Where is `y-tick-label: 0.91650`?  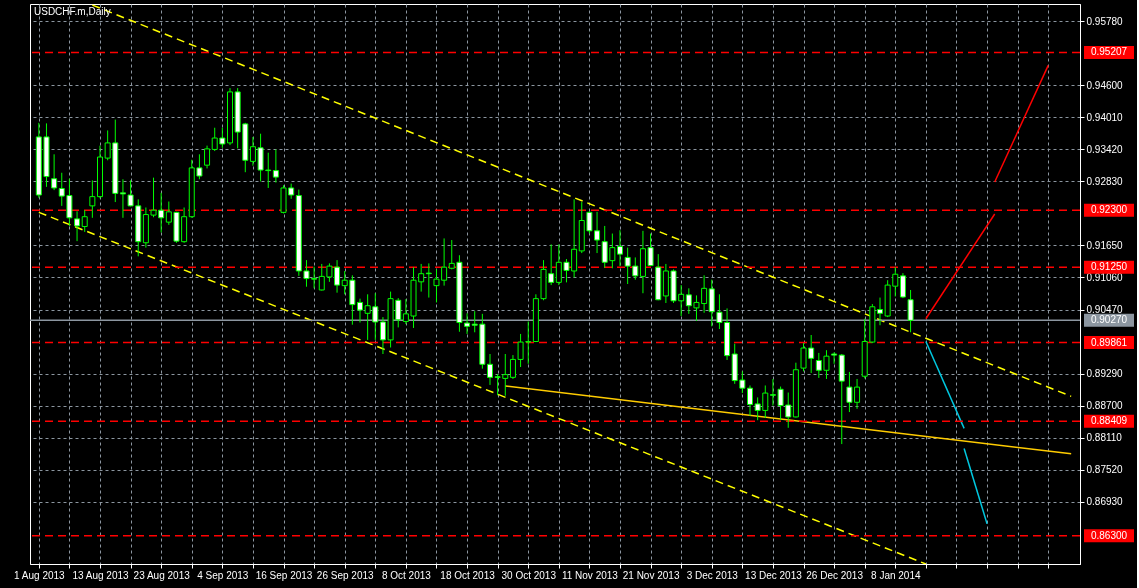
y-tick-label: 0.91650 is located at coordinates (1105, 245).